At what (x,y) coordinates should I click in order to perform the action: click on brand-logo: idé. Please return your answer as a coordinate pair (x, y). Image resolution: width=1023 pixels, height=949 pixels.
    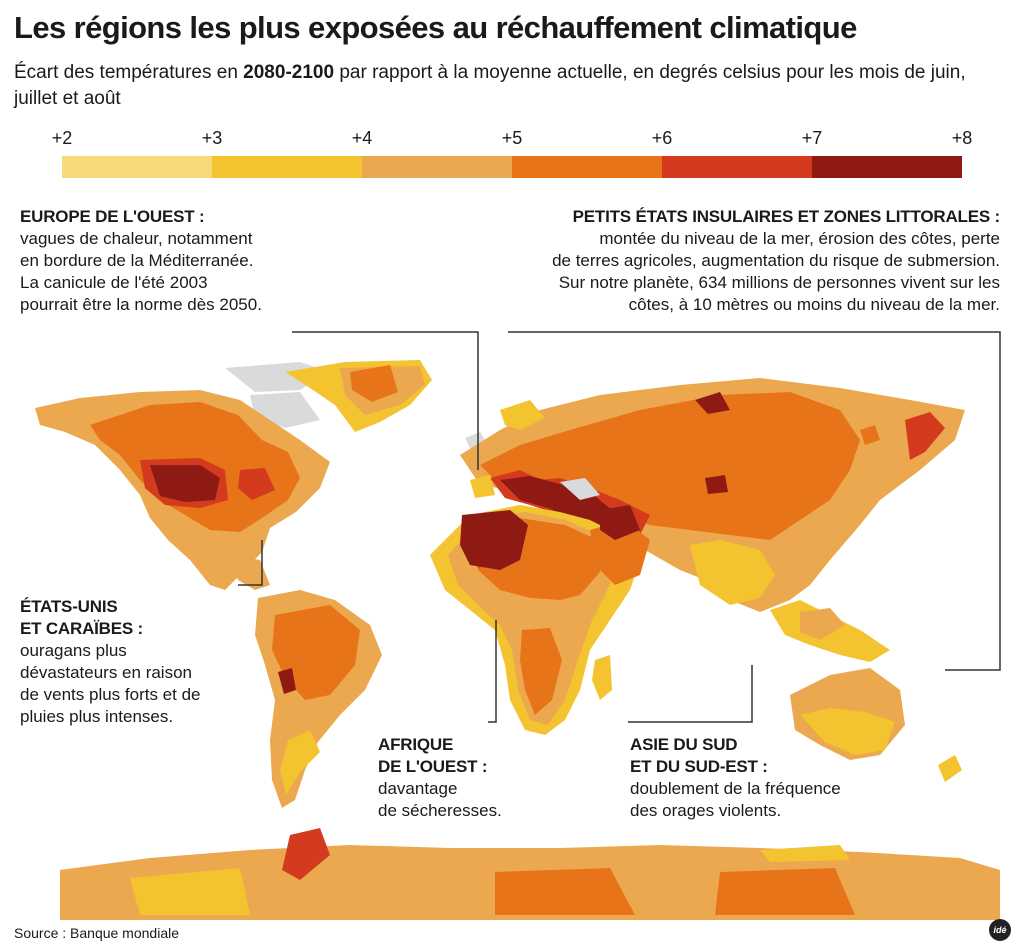
    Looking at the image, I should click on (1000, 930).